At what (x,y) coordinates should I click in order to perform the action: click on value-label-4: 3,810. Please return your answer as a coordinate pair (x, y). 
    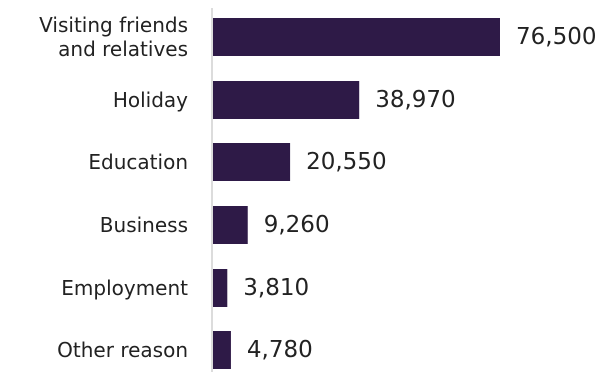
    Looking at the image, I should click on (276, 288).